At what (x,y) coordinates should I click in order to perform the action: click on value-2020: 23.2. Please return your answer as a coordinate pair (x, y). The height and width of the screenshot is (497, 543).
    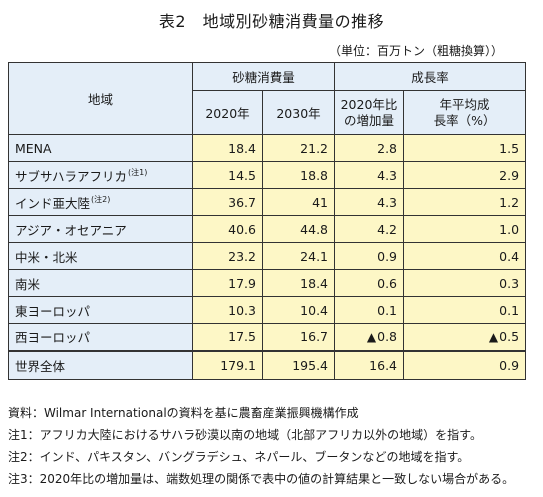
    Looking at the image, I should click on (227, 256).